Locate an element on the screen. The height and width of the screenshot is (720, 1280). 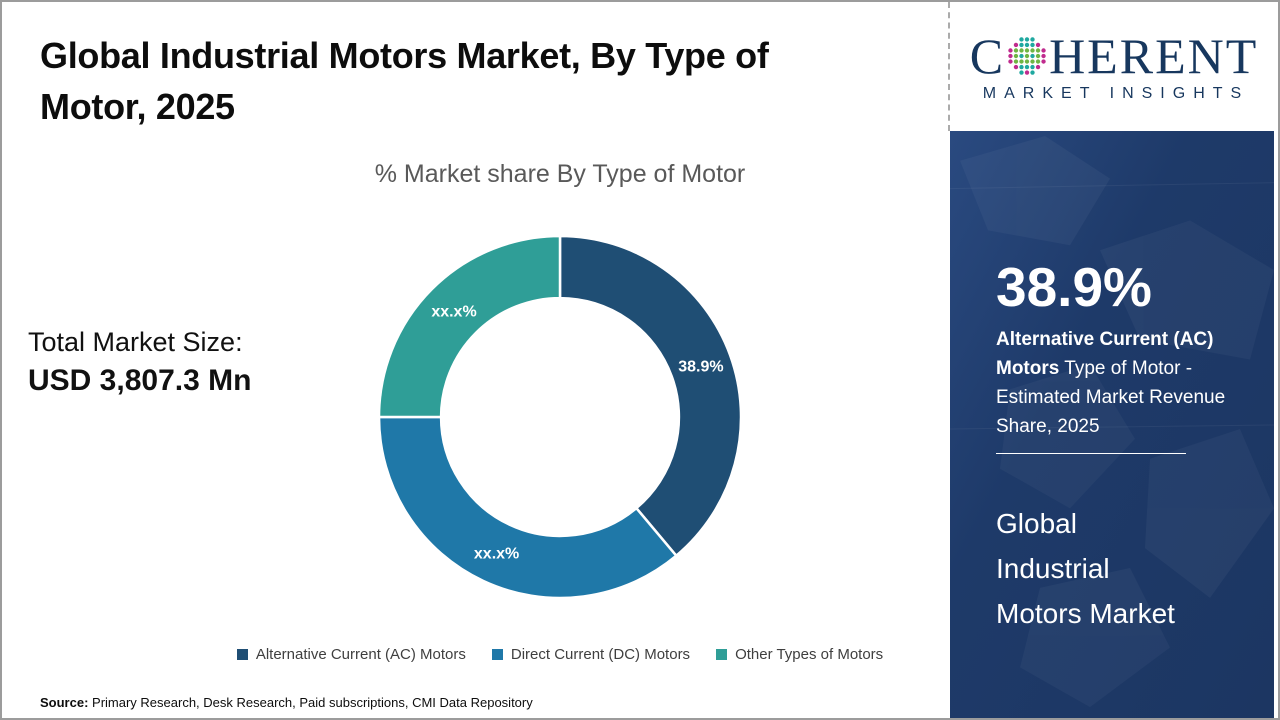
sidebar-divider is located at coordinates (1091, 453).